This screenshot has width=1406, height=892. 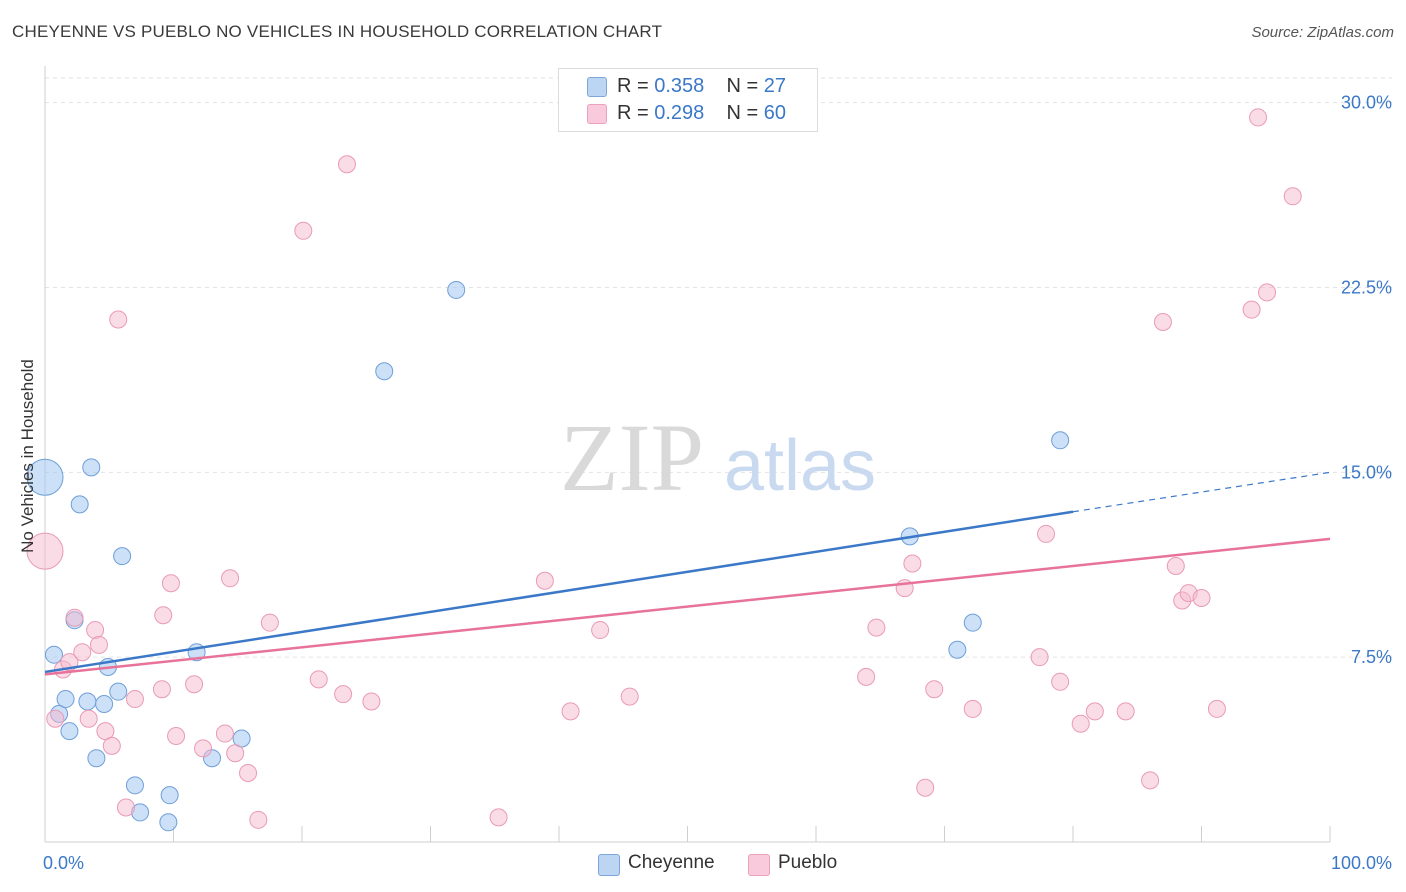 I want to click on legend-pueblo-r-value: 0.298, so click(x=679, y=113).